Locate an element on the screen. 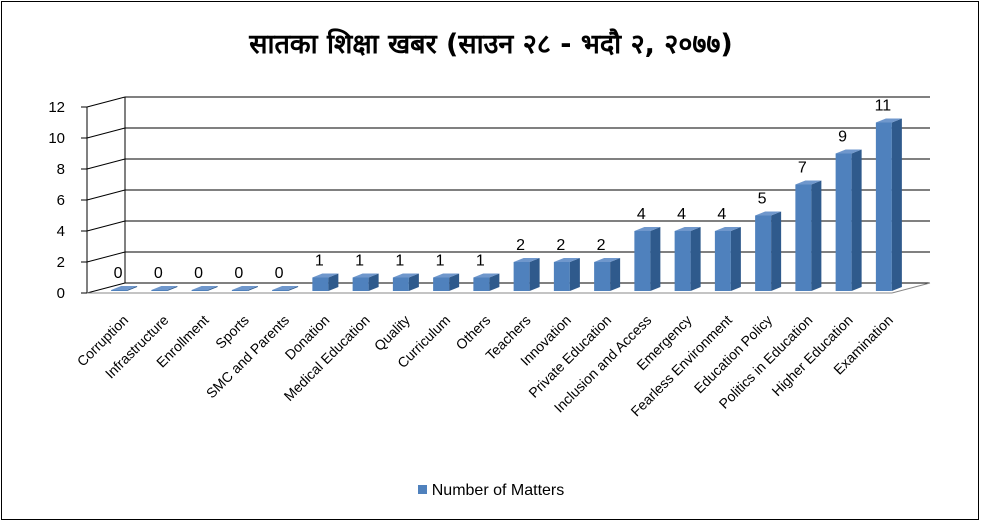 The height and width of the screenshot is (523, 982). data-label: 7 is located at coordinates (802, 168).